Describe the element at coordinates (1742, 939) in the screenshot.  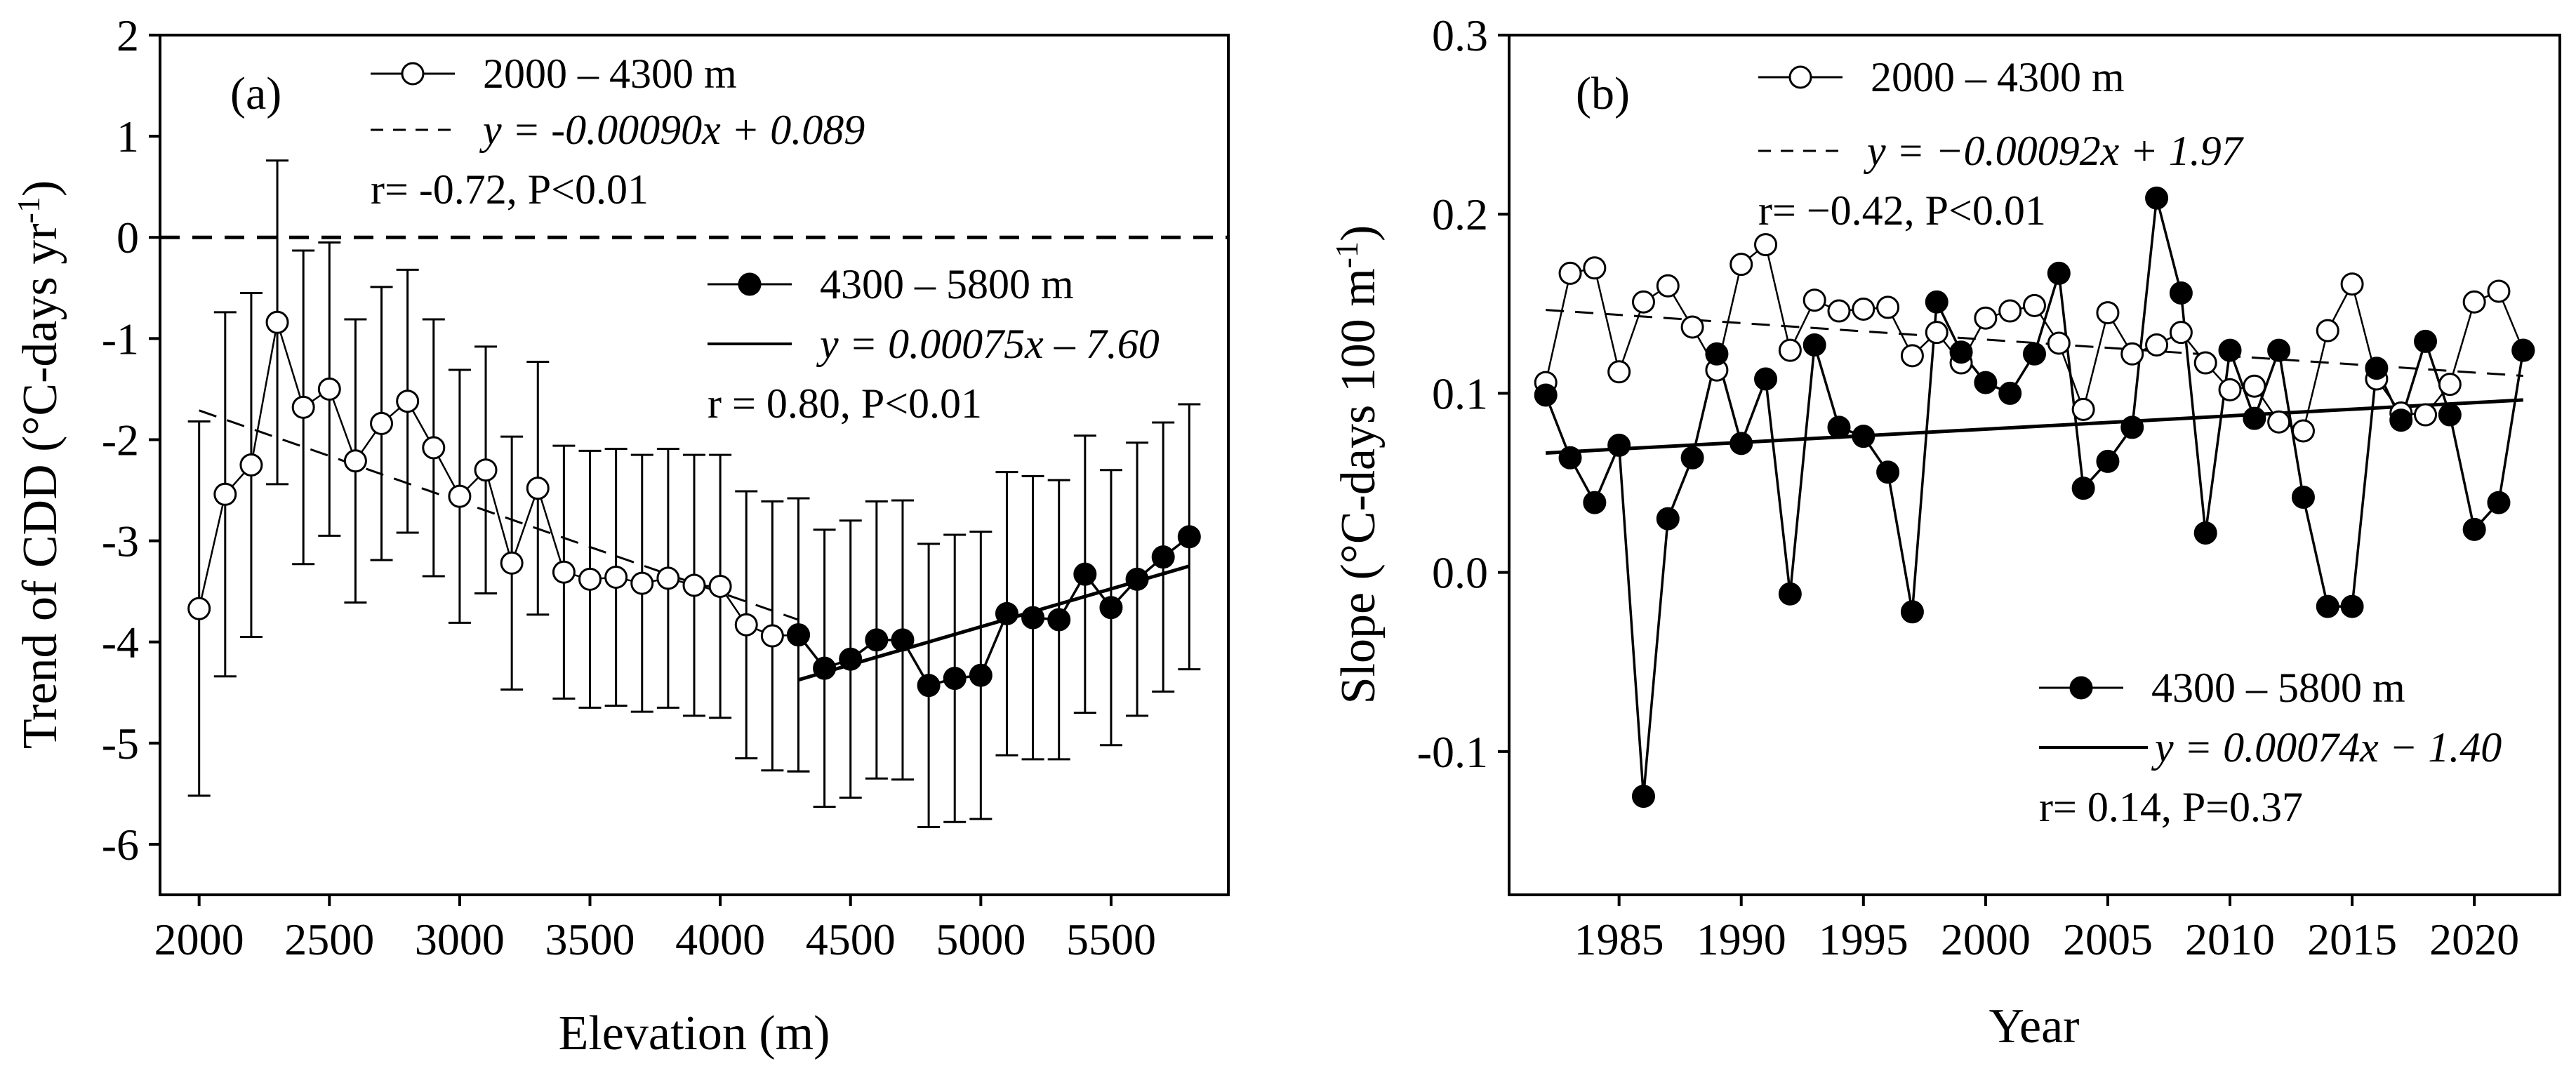
I see `x-tick-label: 1990` at that location.